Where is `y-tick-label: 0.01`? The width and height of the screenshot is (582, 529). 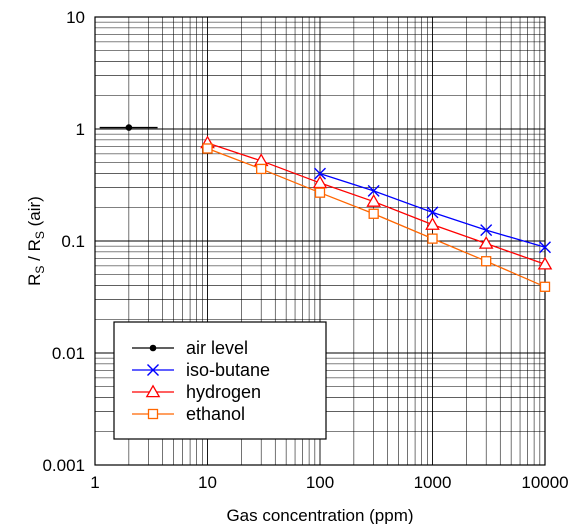 y-tick-label: 0.01 is located at coordinates (68, 353).